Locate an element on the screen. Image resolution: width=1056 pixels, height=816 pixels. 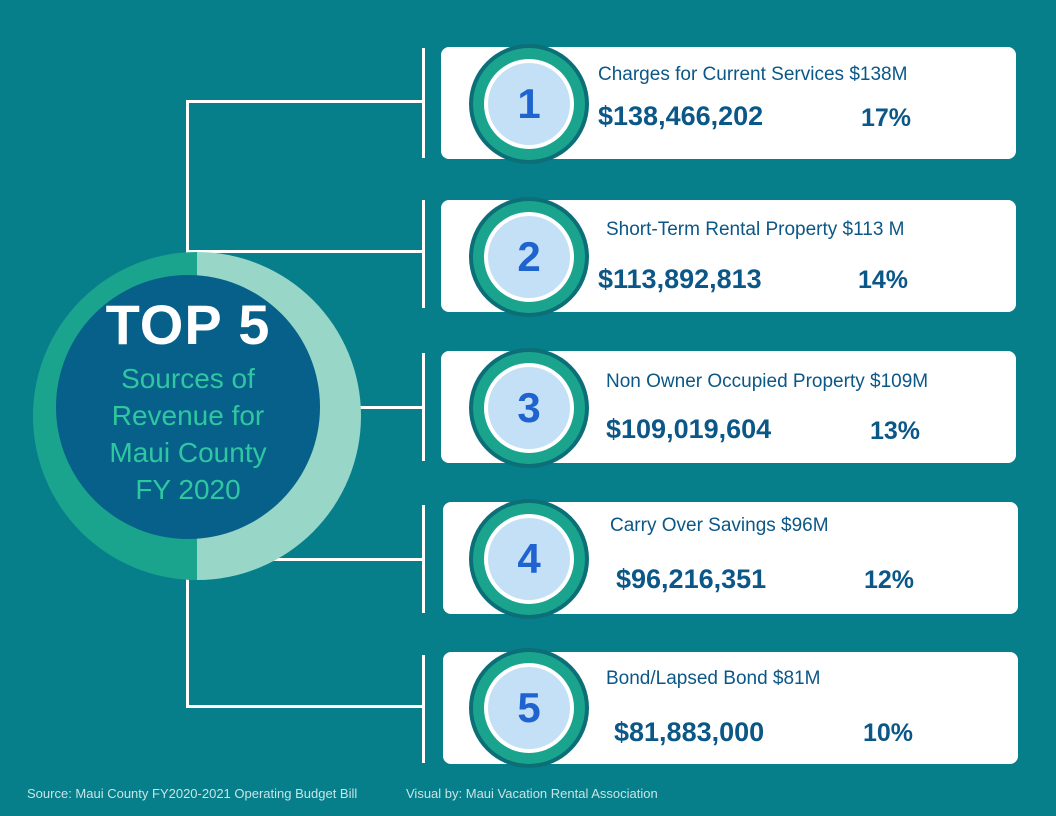
rank-number-4: 4 is located at coordinates (529, 559).